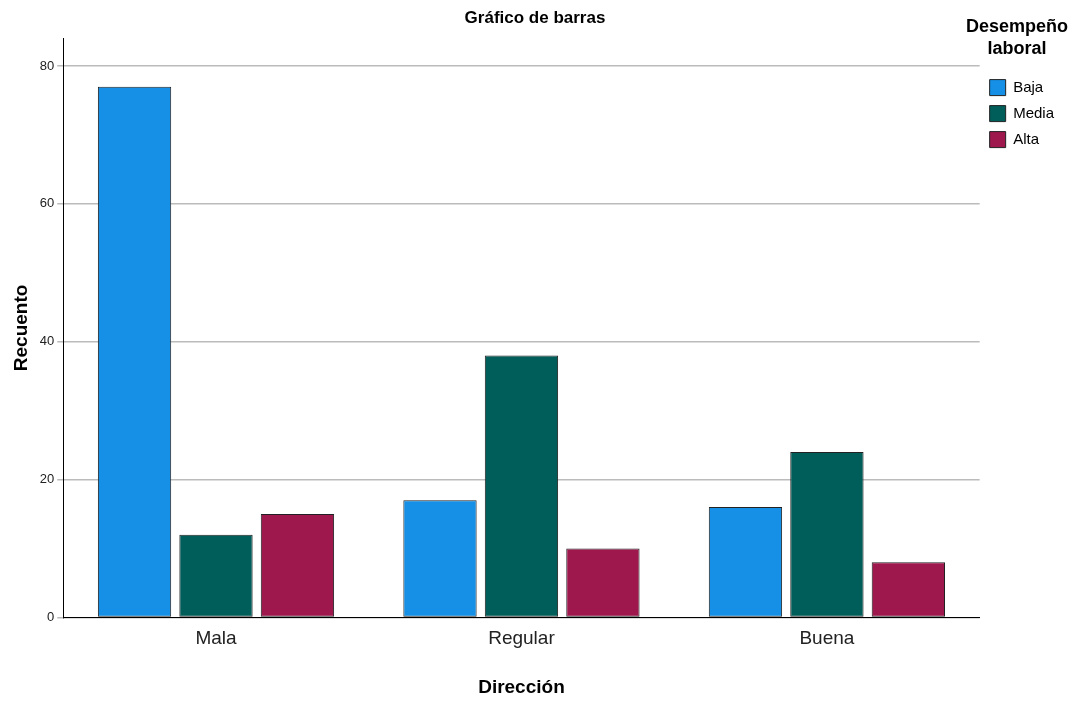  Describe the element at coordinates (47, 65) in the screenshot. I see `y-tick-label: 80` at that location.